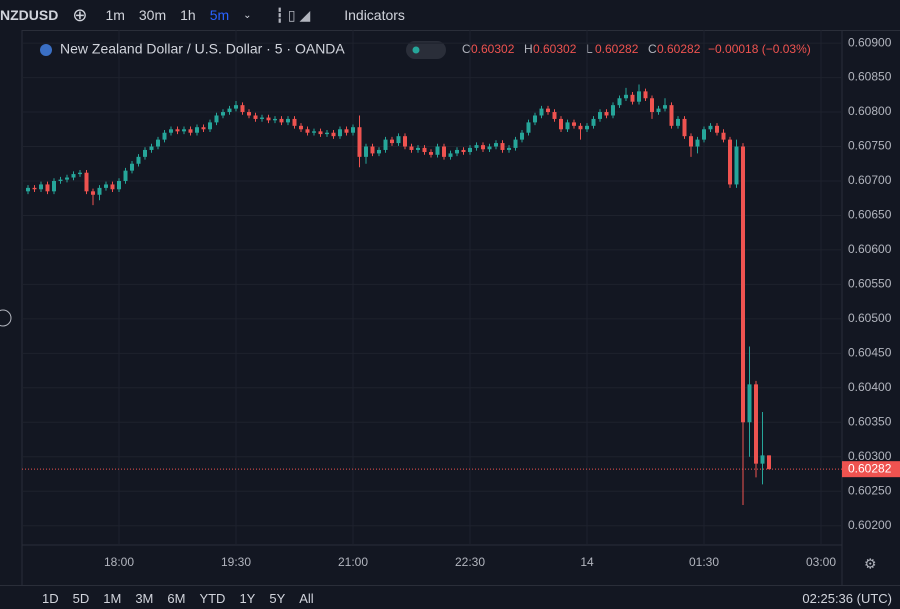 This screenshot has height=609, width=900. I want to click on y-tick-label: 0.60450, so click(870, 353).